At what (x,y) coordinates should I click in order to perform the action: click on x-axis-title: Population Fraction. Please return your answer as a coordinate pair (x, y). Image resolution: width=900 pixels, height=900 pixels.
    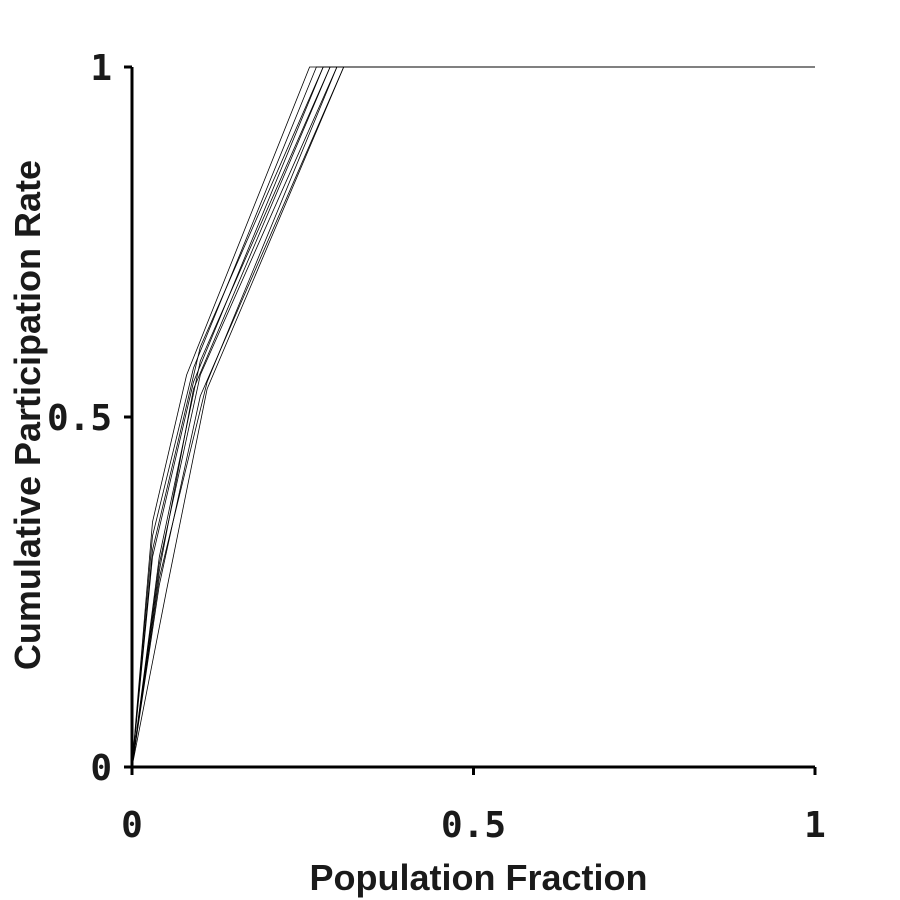
    Looking at the image, I should click on (479, 877).